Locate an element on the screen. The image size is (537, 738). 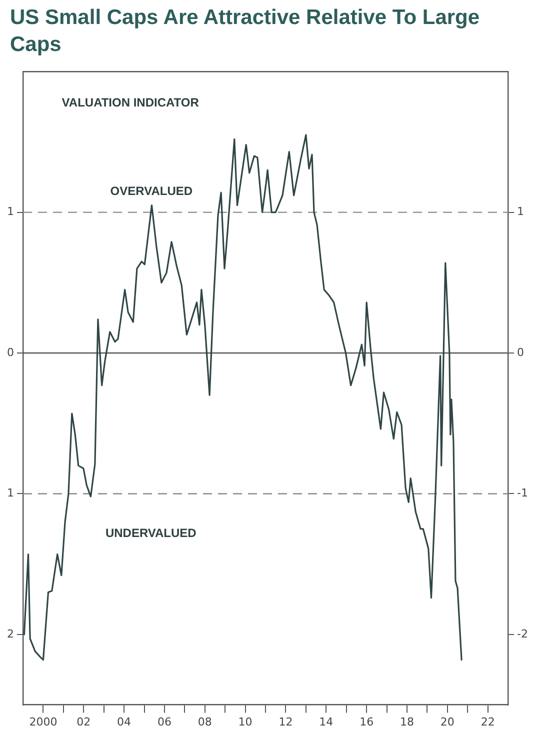
chart-title: US Small Caps Are Attractive Relative To Large Caps is located at coordinates (245, 31).